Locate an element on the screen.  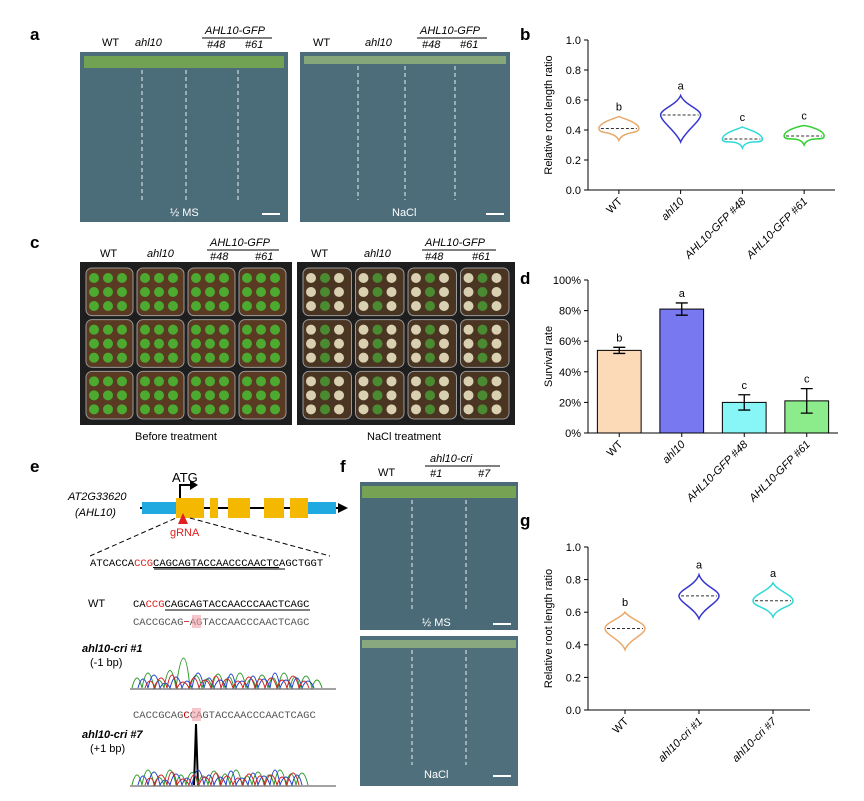
zoom-line is located at coordinates (260, 537).